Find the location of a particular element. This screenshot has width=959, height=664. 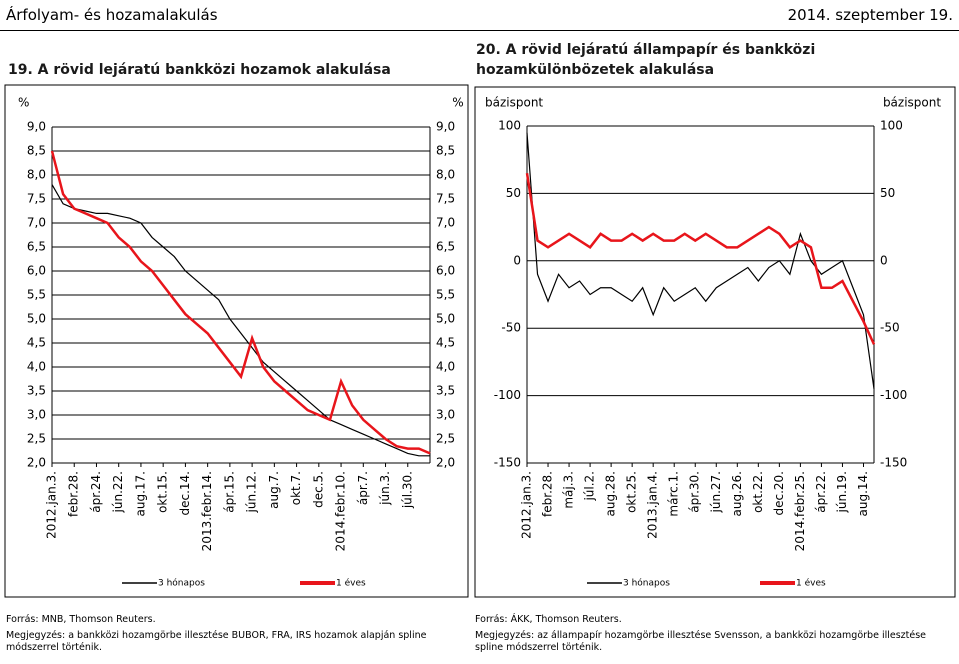

y2-tick-label: 5,5 is located at coordinates (445, 295).